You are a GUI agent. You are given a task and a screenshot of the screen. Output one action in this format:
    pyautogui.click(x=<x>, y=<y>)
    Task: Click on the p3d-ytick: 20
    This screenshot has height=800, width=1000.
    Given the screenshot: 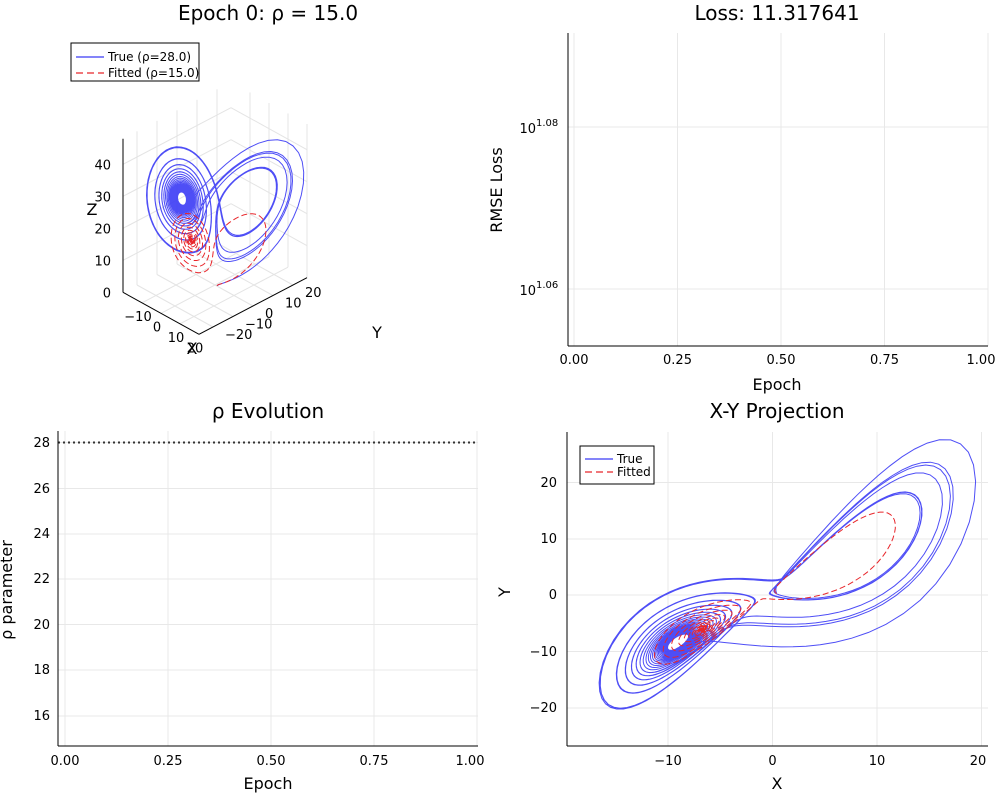 What is the action you would take?
    pyautogui.click(x=313, y=293)
    